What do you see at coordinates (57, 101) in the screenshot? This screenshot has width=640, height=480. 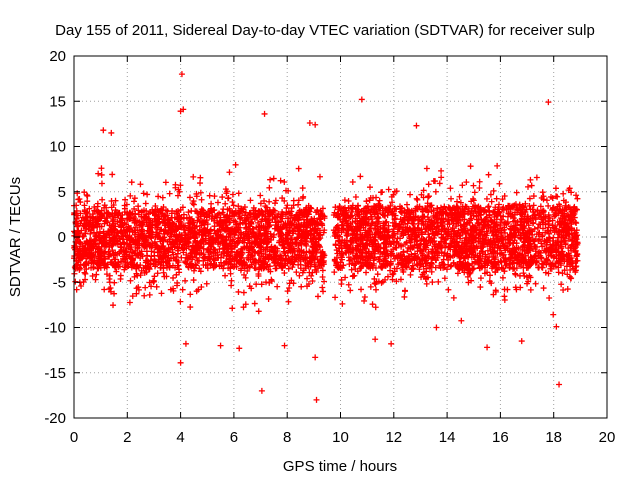 I see `y-tick-label: 15` at bounding box center [57, 101].